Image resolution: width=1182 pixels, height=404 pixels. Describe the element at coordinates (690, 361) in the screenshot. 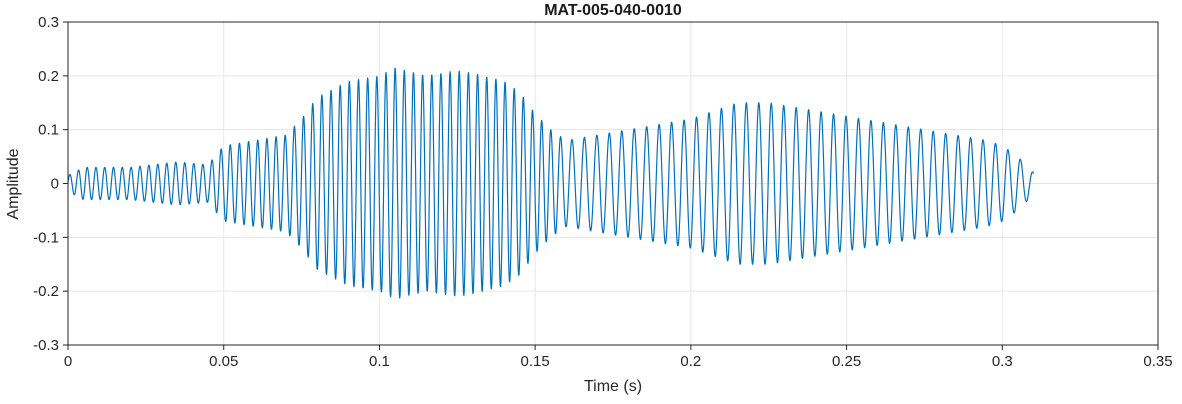

I see `x-tick-label: 0.2` at that location.